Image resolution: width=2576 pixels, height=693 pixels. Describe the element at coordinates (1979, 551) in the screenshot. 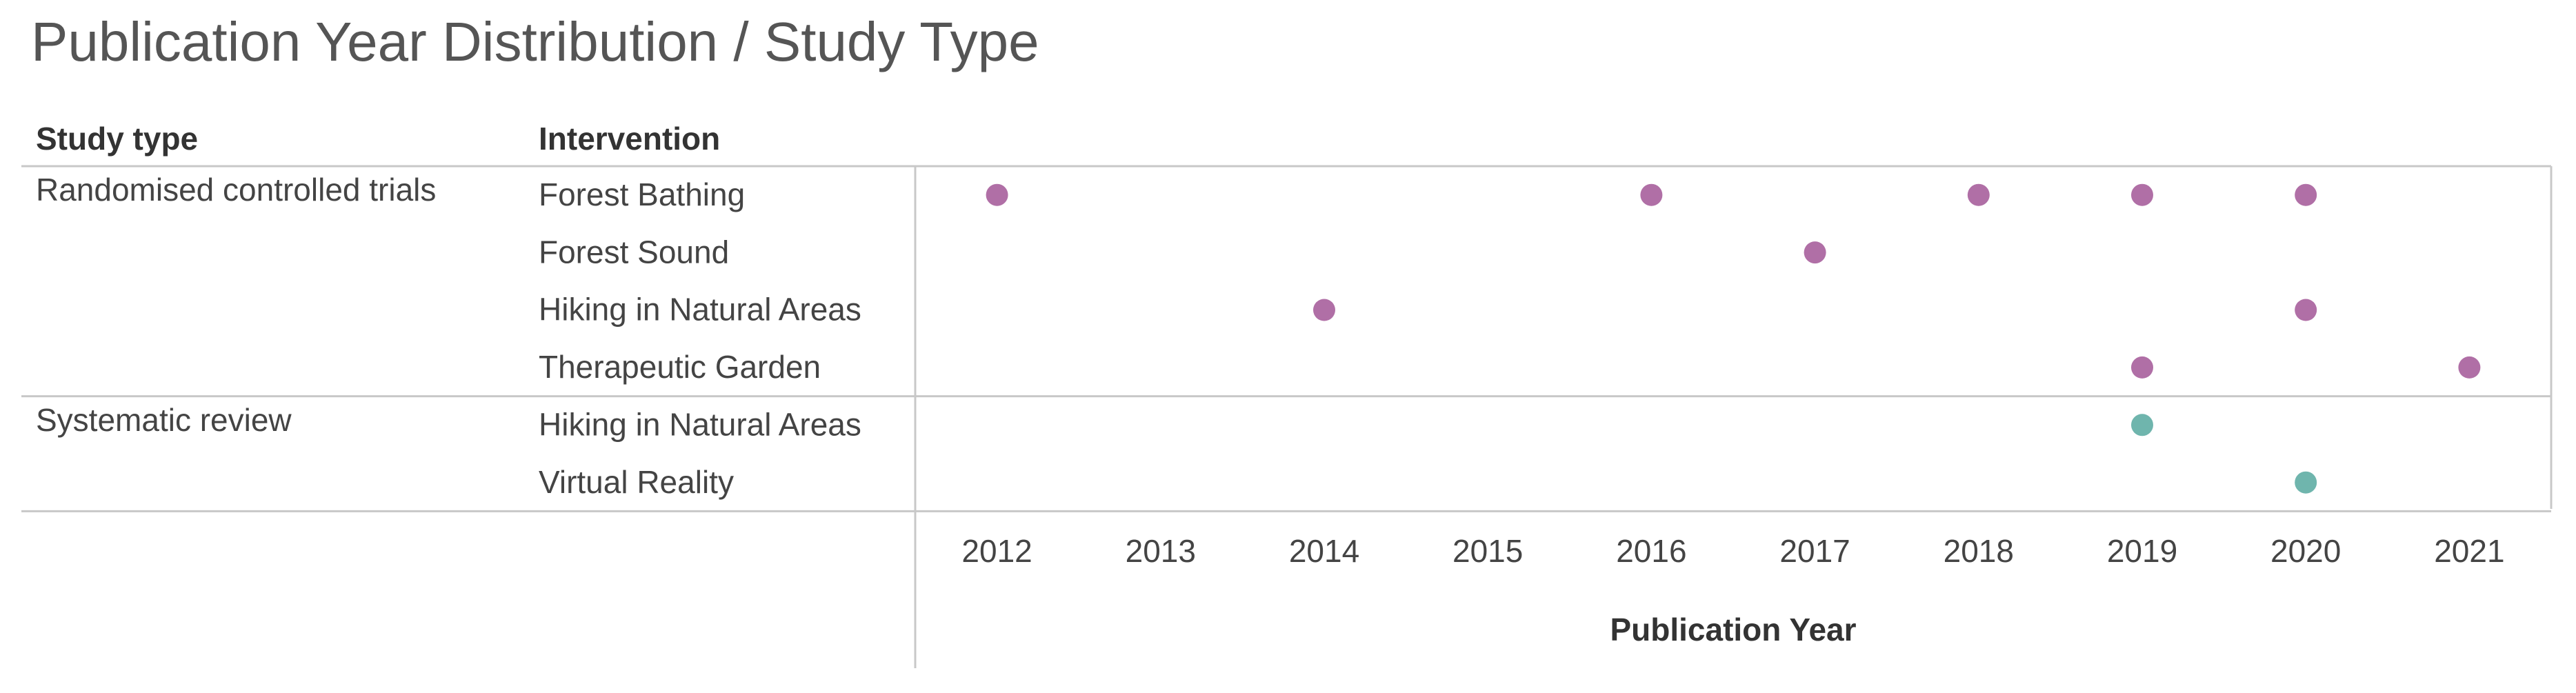

I see `x-tick-label: 2018` at that location.